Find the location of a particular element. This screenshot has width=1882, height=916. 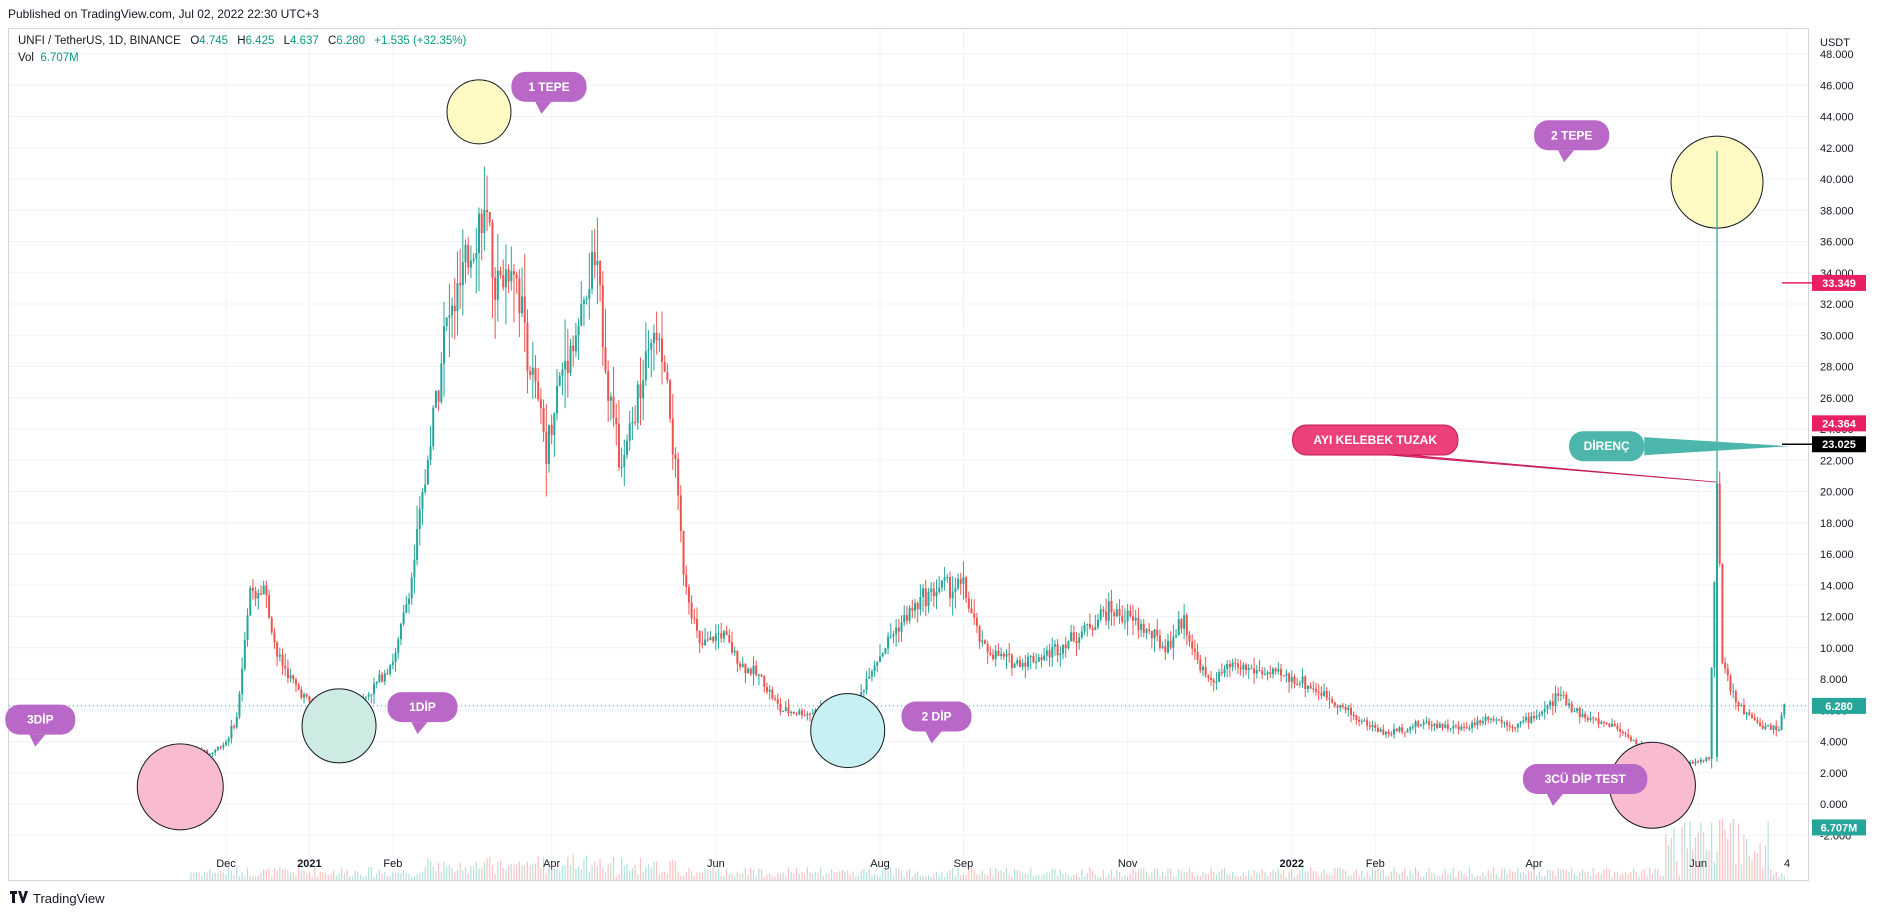

x-tick-label: Apr is located at coordinates (1533, 864).